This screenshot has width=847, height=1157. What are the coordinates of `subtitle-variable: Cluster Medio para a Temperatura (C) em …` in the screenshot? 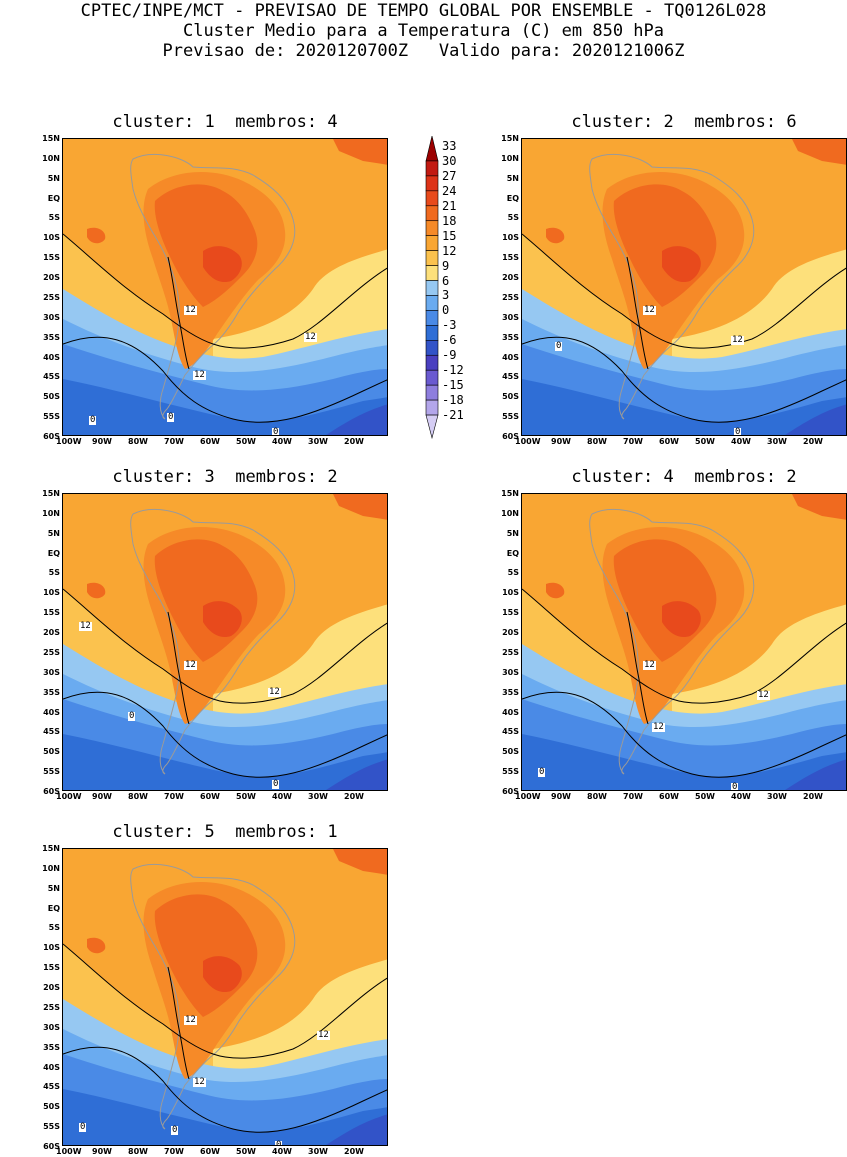 It's located at (423, 31).